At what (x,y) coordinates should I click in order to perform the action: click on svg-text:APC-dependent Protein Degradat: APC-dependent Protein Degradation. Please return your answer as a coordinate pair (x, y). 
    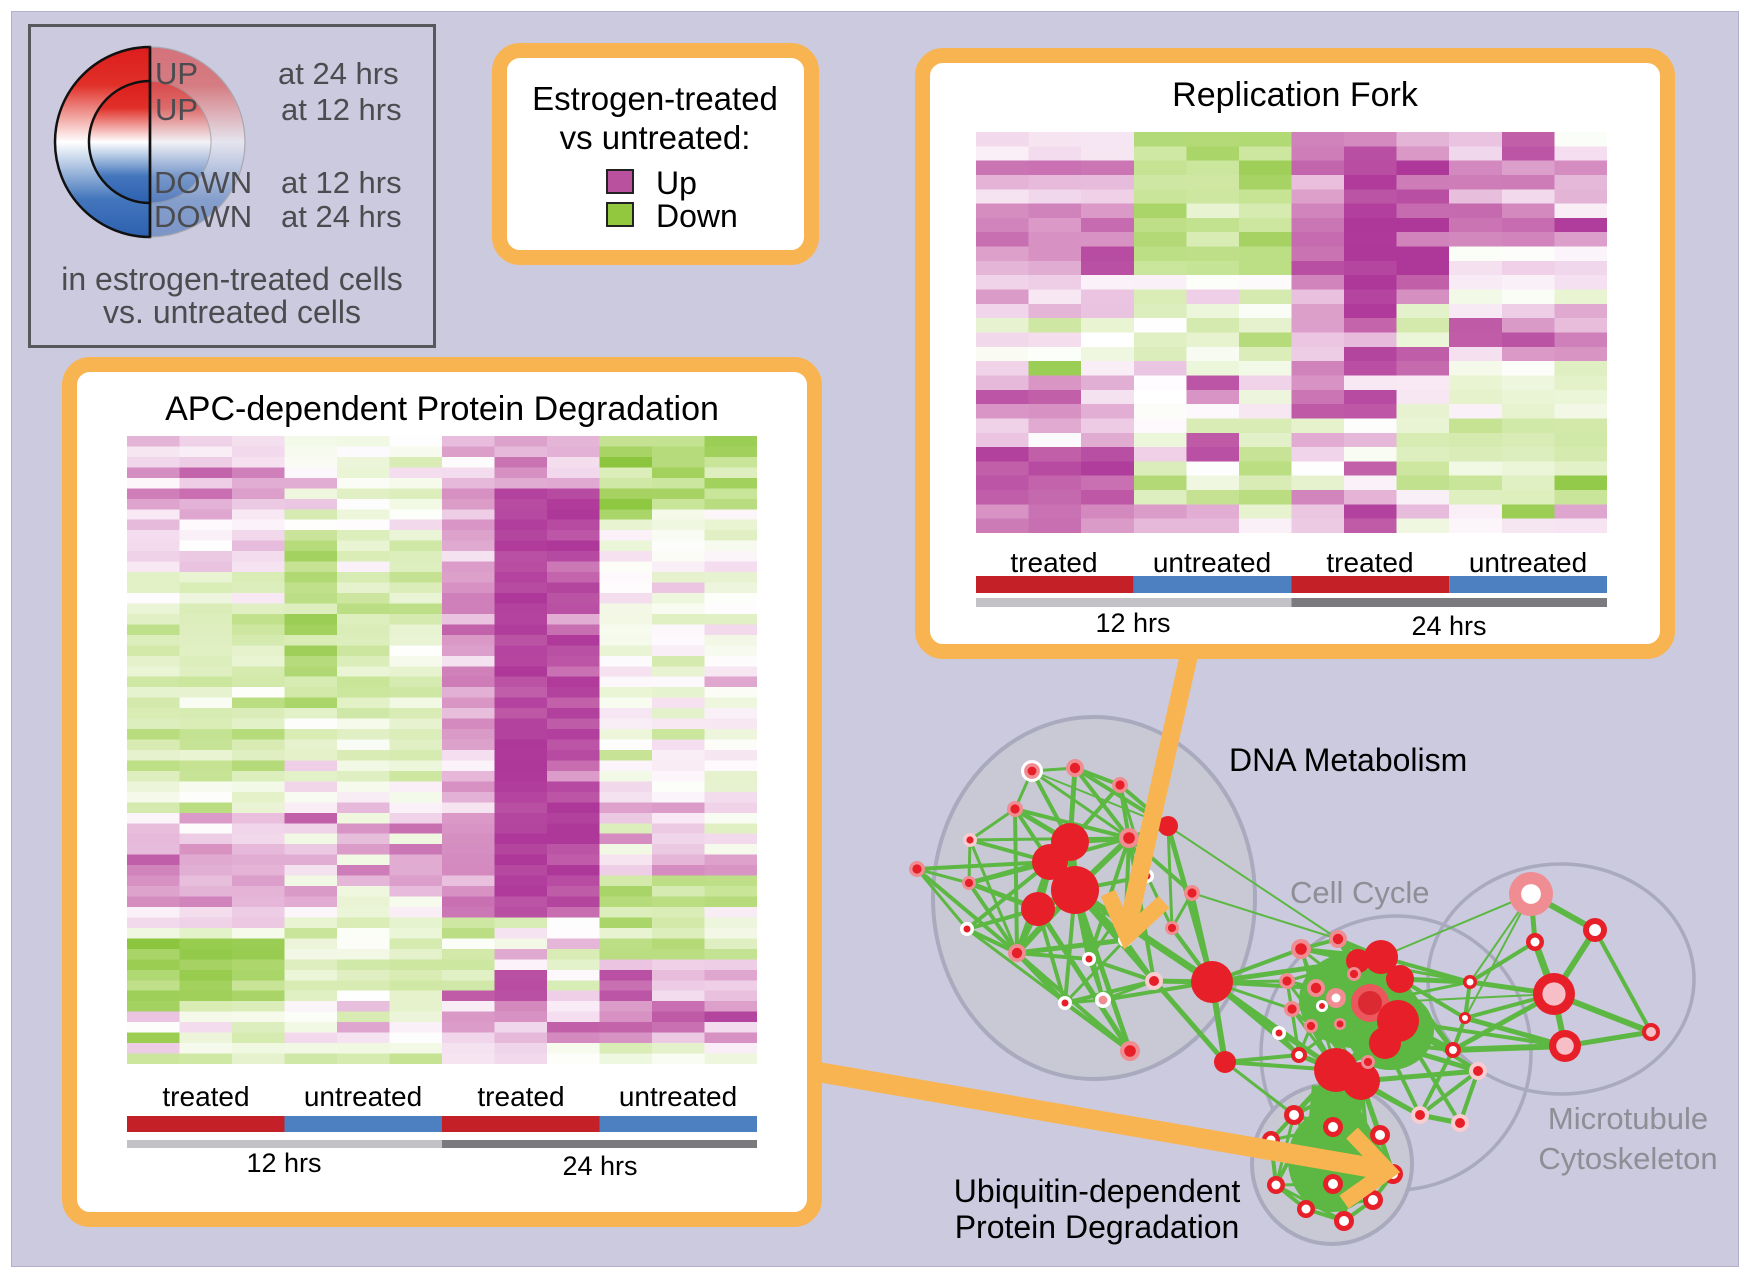
    Looking at the image, I should click on (442, 409).